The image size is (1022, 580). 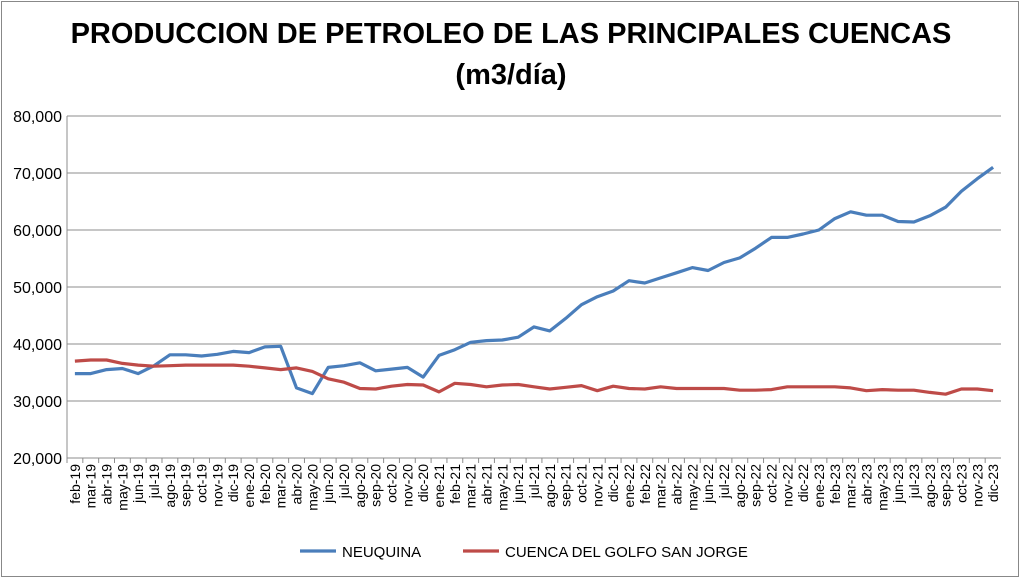 What do you see at coordinates (708, 484) in the screenshot?
I see `x-tick-label: jun-22` at bounding box center [708, 484].